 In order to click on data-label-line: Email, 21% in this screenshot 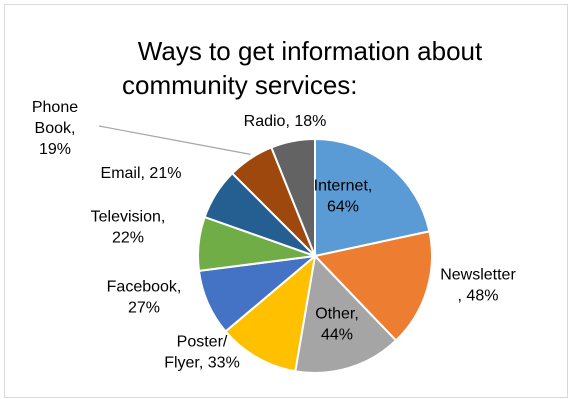, I will do `click(141, 173)`.